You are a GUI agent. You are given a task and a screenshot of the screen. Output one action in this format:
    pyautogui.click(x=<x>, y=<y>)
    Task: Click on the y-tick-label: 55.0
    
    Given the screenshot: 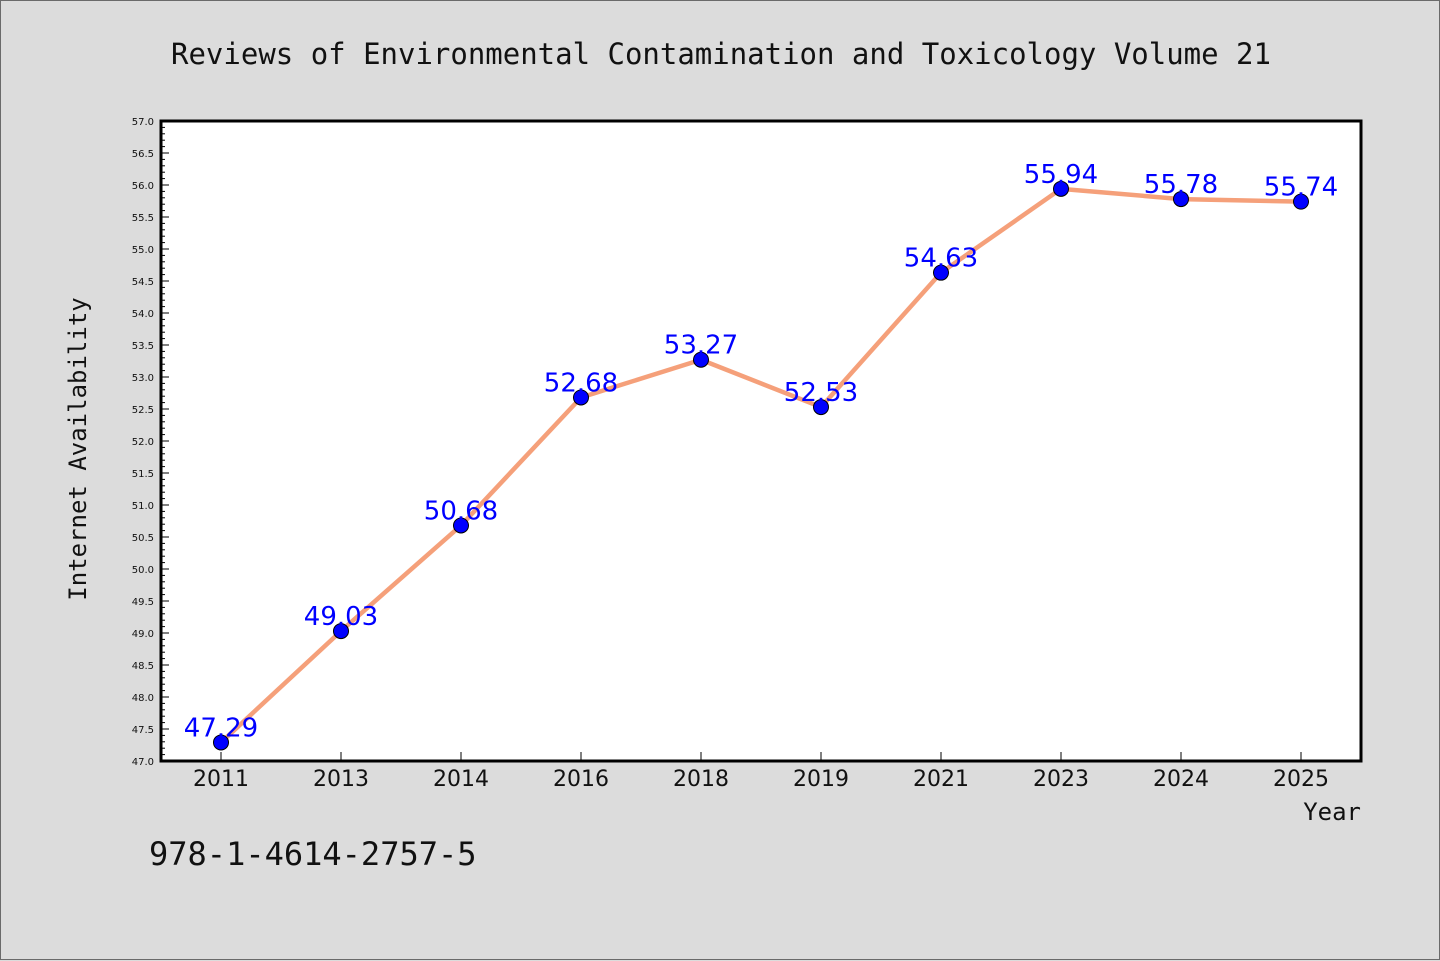 What is the action you would take?
    pyautogui.click(x=143, y=250)
    